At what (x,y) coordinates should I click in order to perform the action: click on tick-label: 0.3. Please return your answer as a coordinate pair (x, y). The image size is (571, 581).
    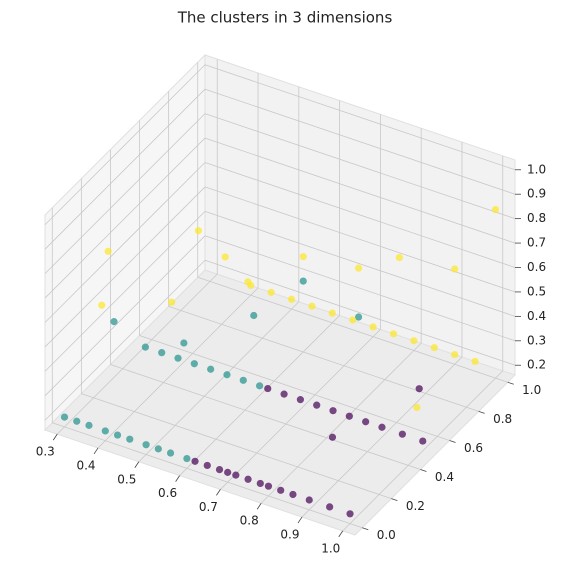
    Looking at the image, I should click on (536, 340).